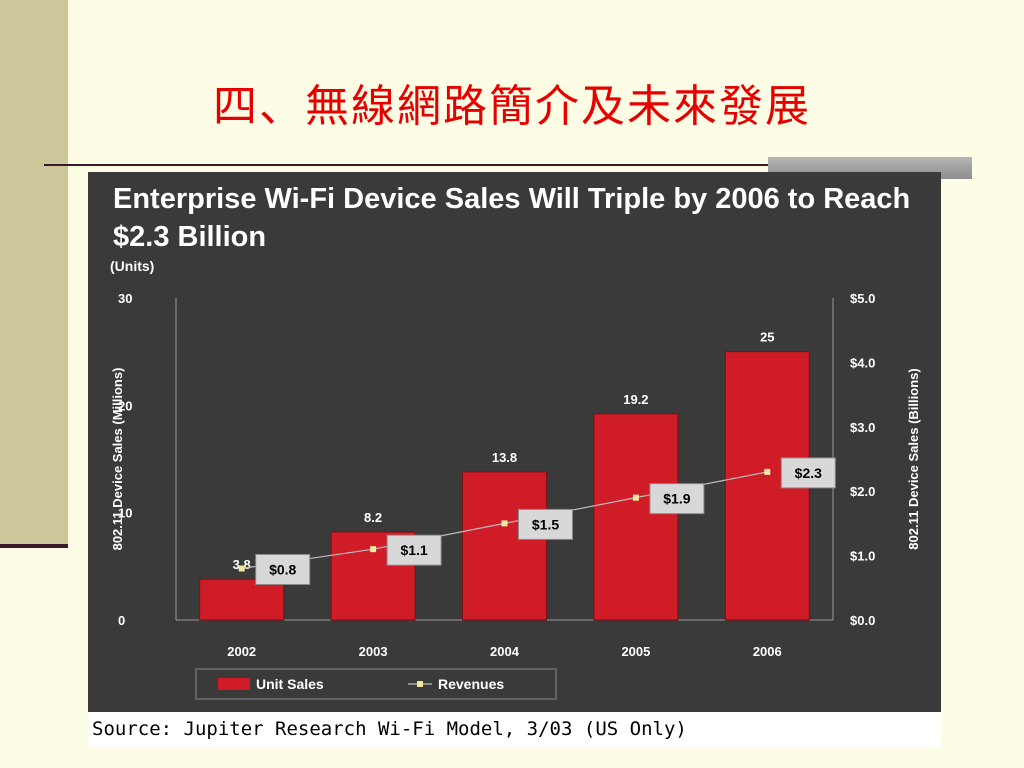  Describe the element at coordinates (862, 427) in the screenshot. I see `right-tick-label: $3.0` at that location.